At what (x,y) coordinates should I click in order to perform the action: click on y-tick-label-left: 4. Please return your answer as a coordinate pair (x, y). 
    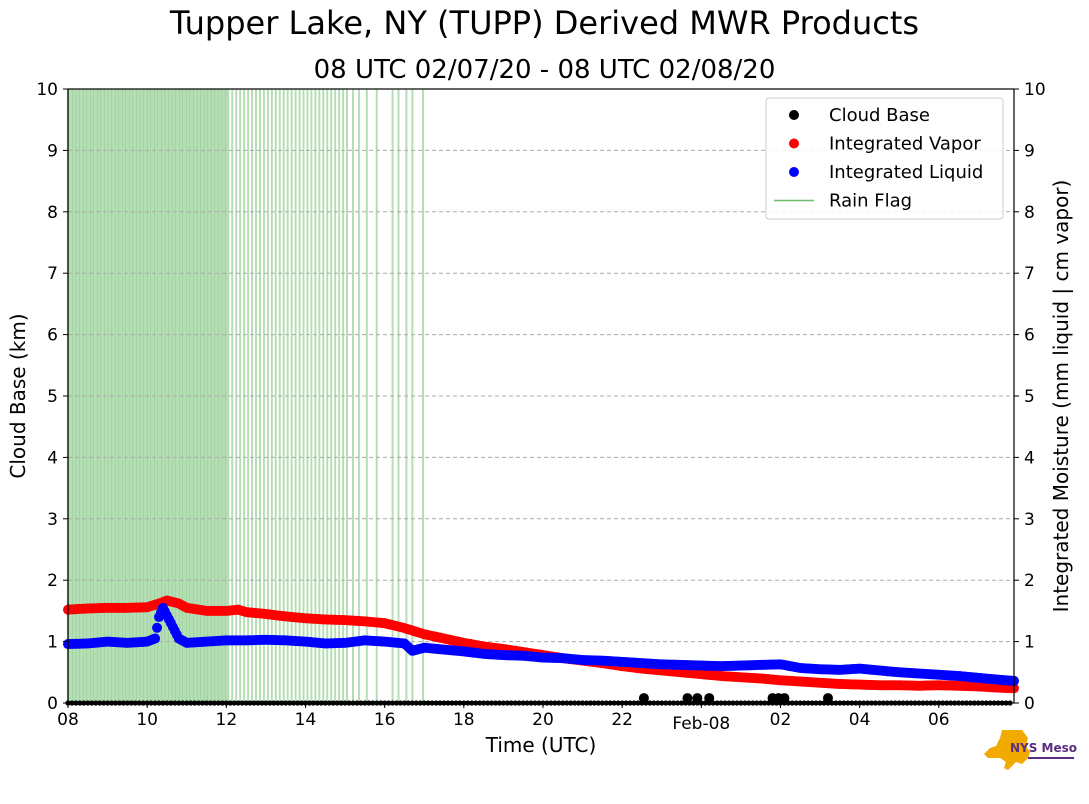
    Looking at the image, I should click on (52, 458).